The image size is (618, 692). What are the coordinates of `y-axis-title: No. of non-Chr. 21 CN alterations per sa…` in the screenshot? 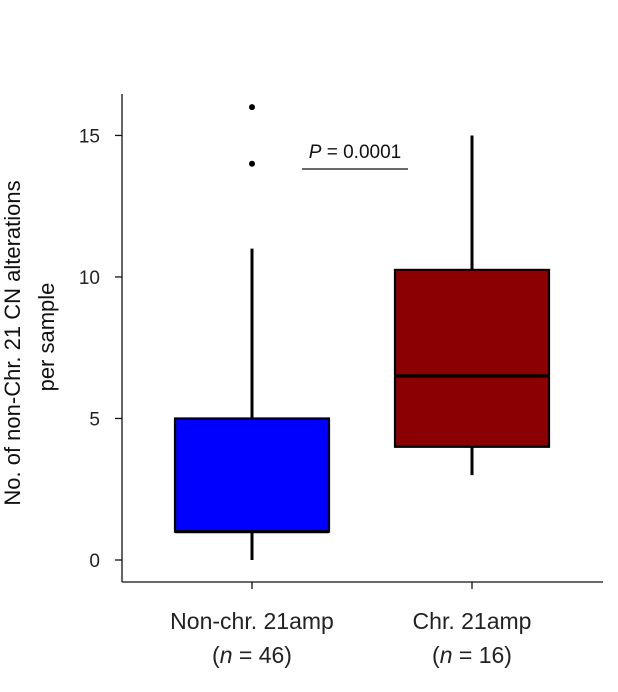 It's located at (29, 342).